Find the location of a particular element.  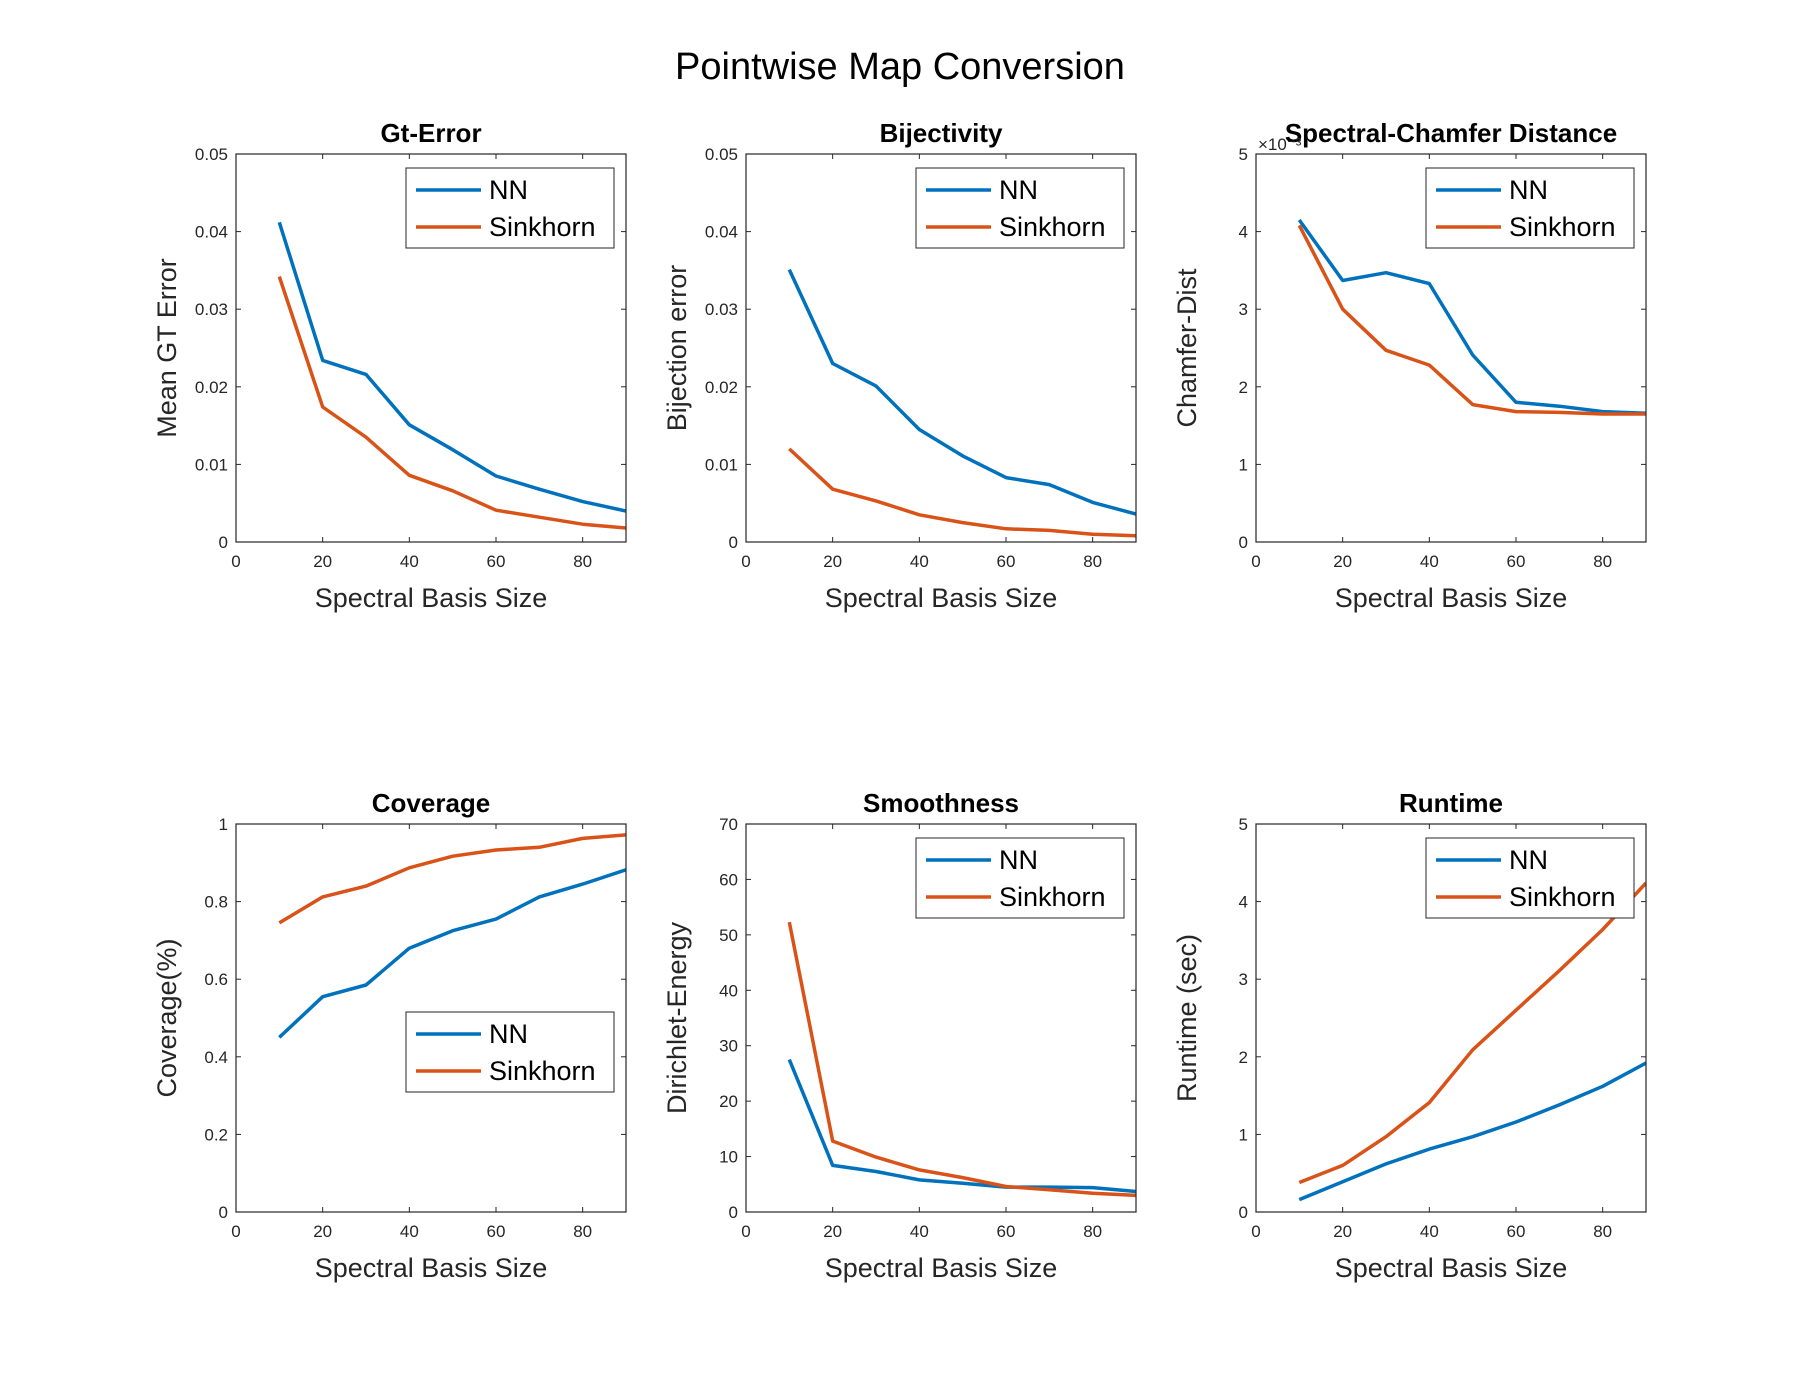

y-axis-label: Runtime (sec) is located at coordinates (1187, 1018).